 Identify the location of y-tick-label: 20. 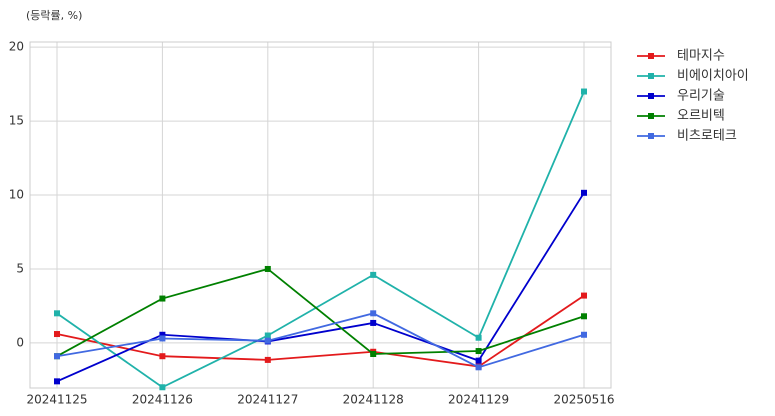
(16, 47).